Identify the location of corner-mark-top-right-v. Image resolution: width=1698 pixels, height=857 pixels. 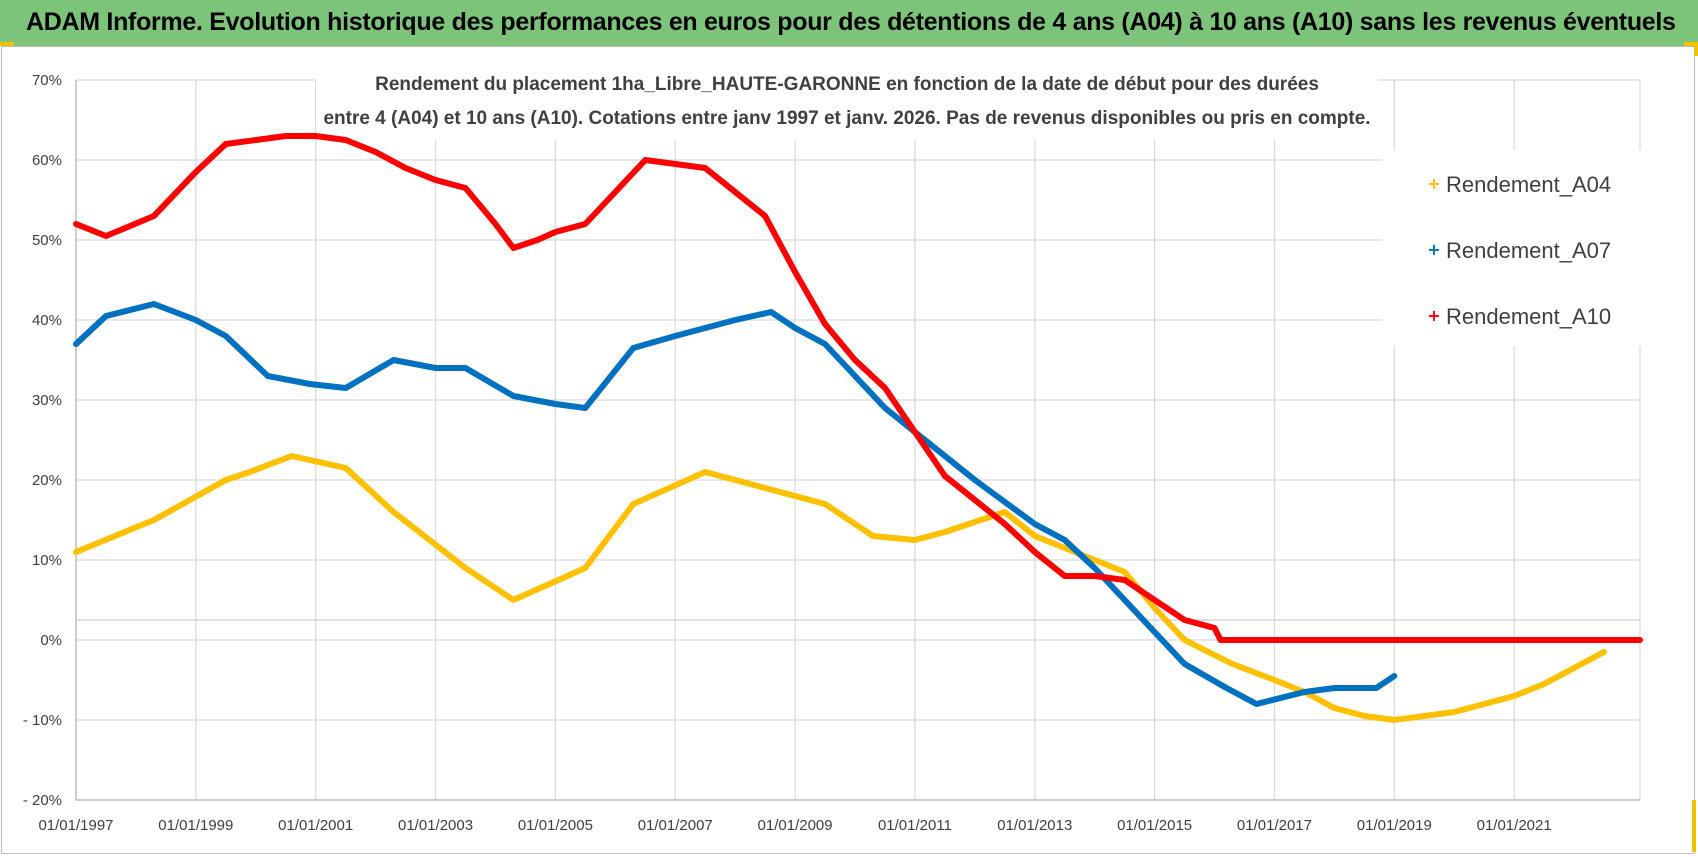
(1696, 49).